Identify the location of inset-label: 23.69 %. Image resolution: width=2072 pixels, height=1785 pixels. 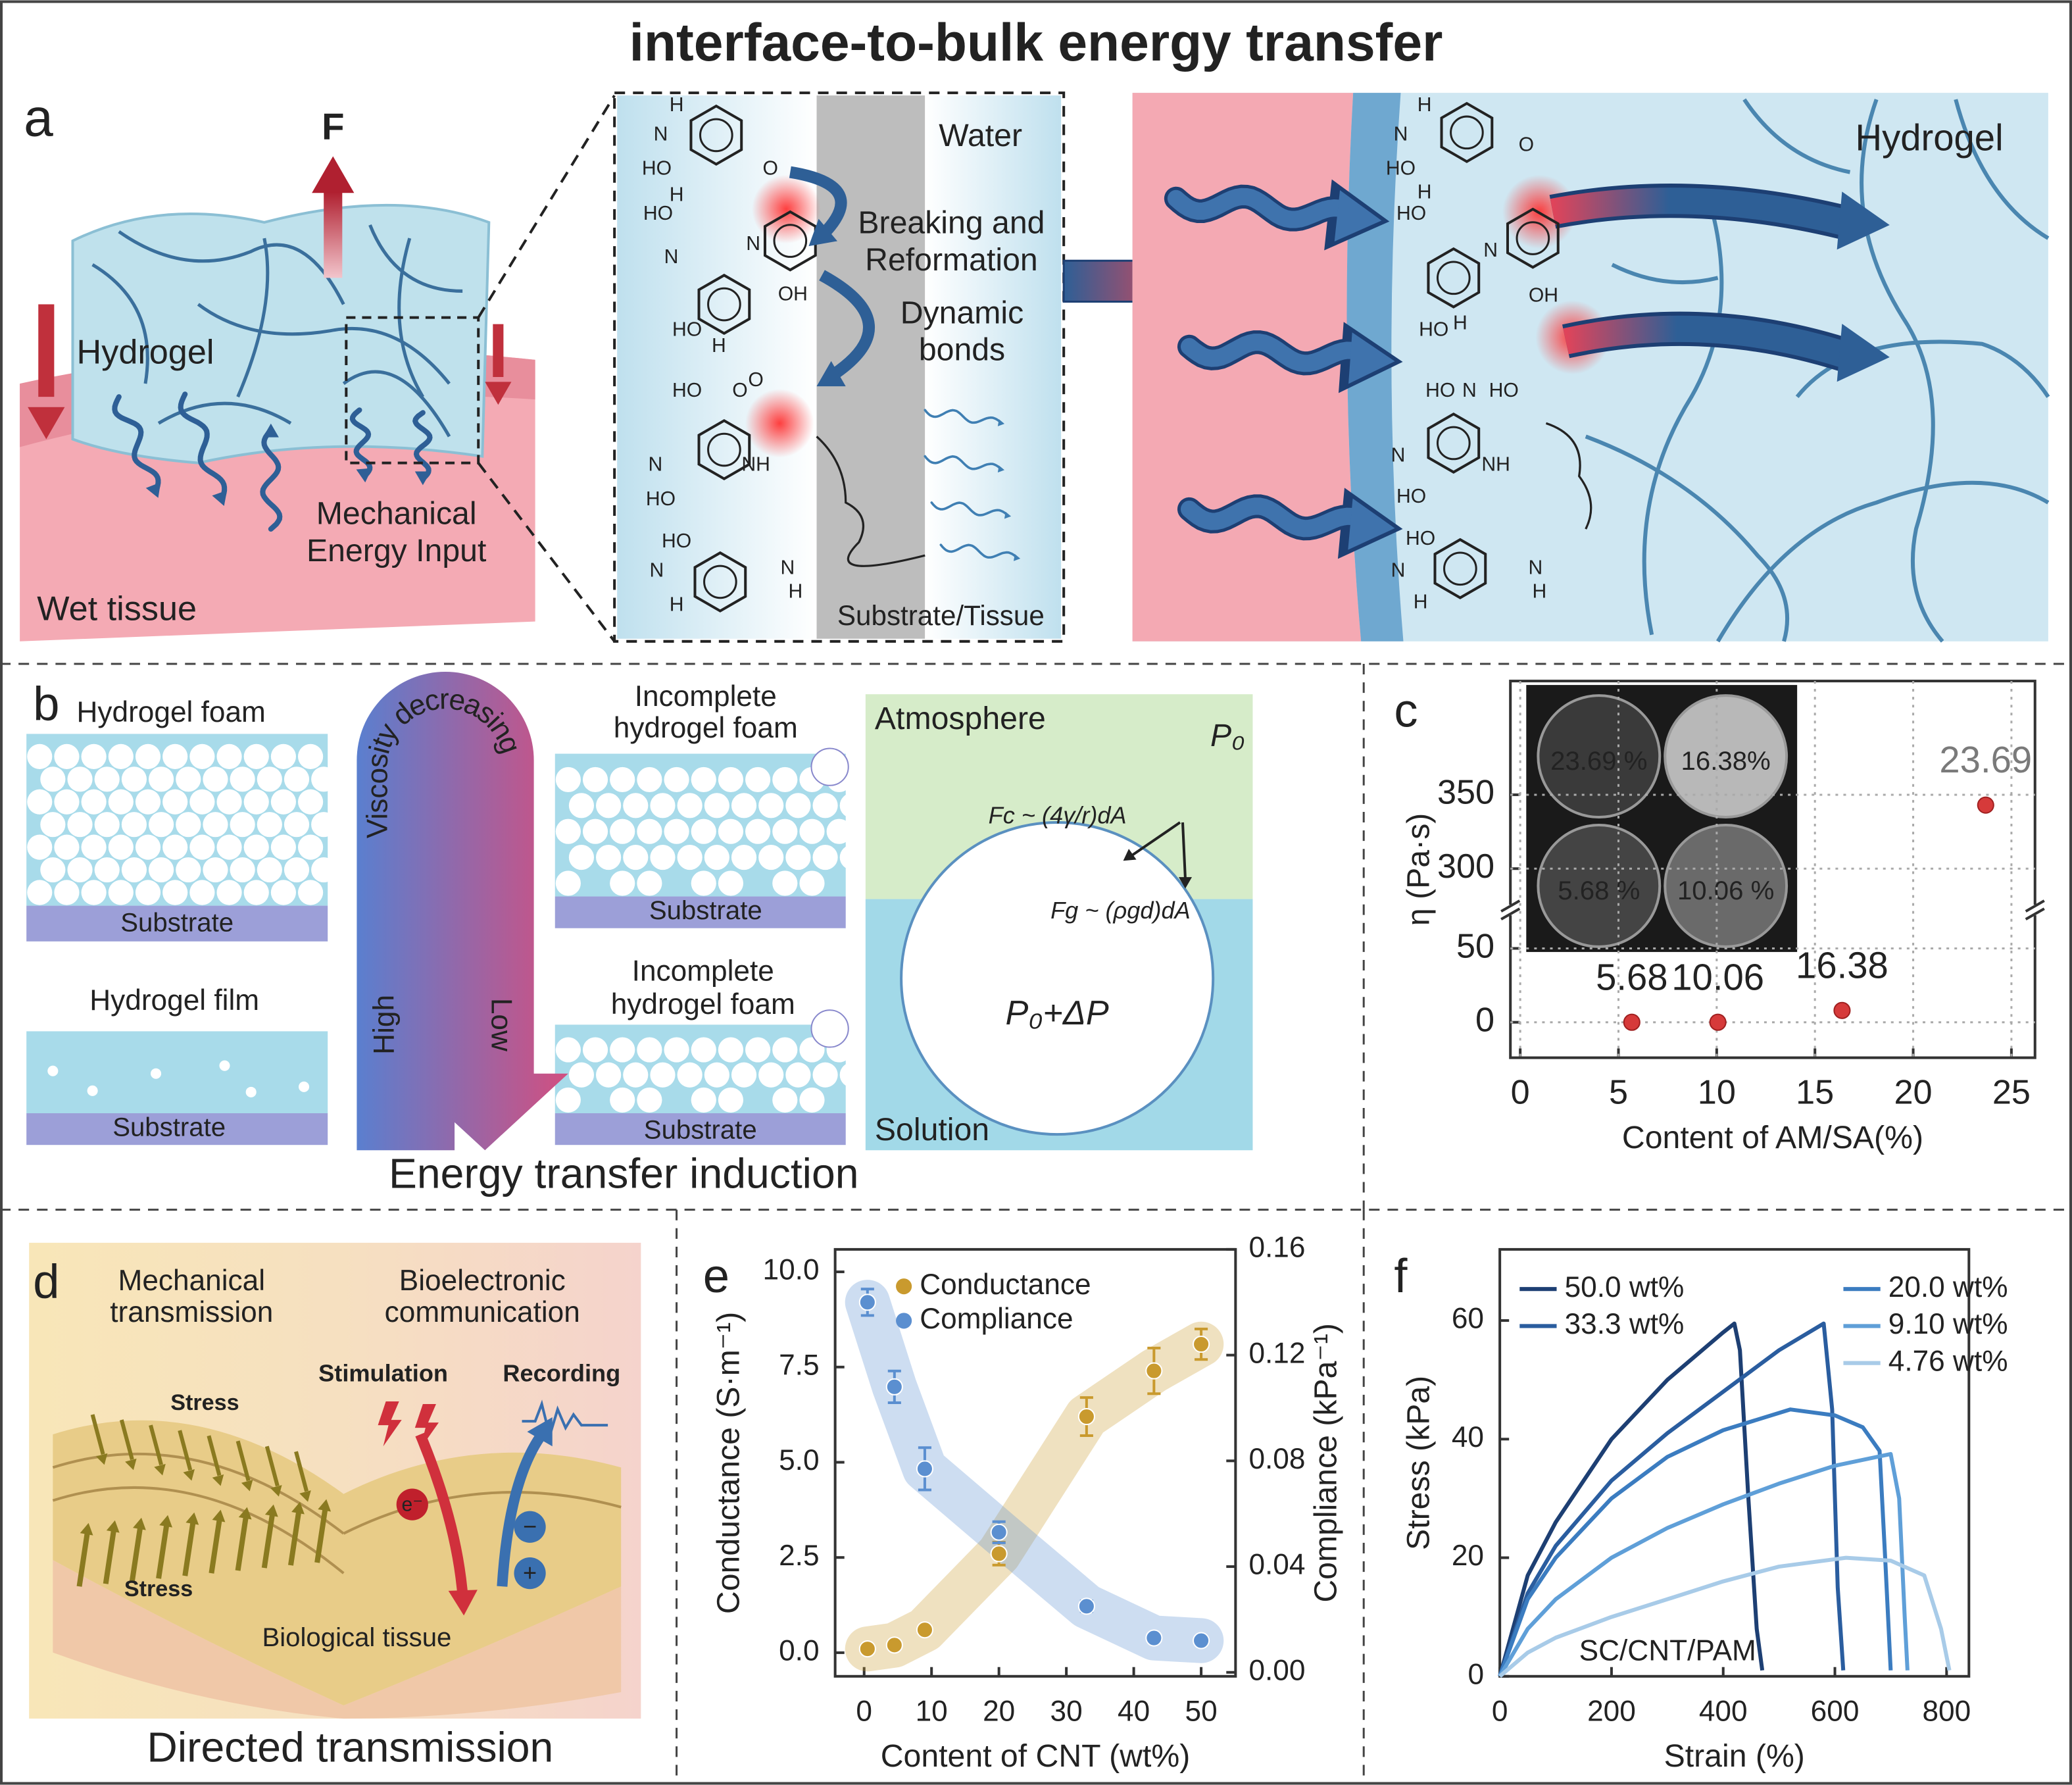
(1598, 761).